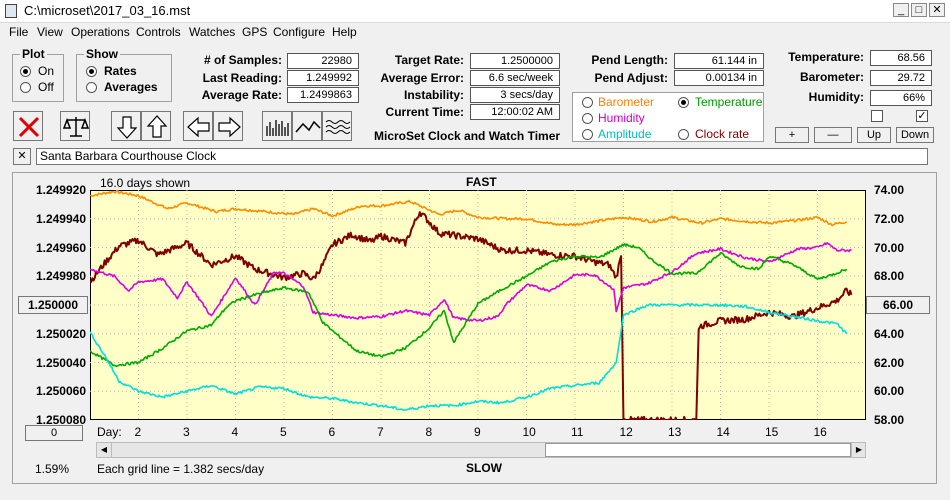 The image size is (950, 500). I want to click on wave-graph-button, so click(337, 126).